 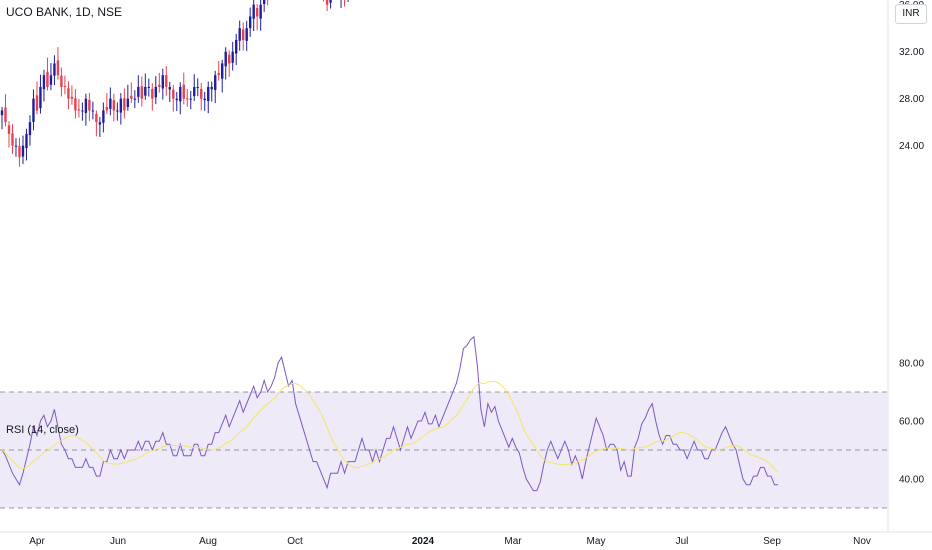 What do you see at coordinates (37, 541) in the screenshot?
I see `time-tick-label: Apr` at bounding box center [37, 541].